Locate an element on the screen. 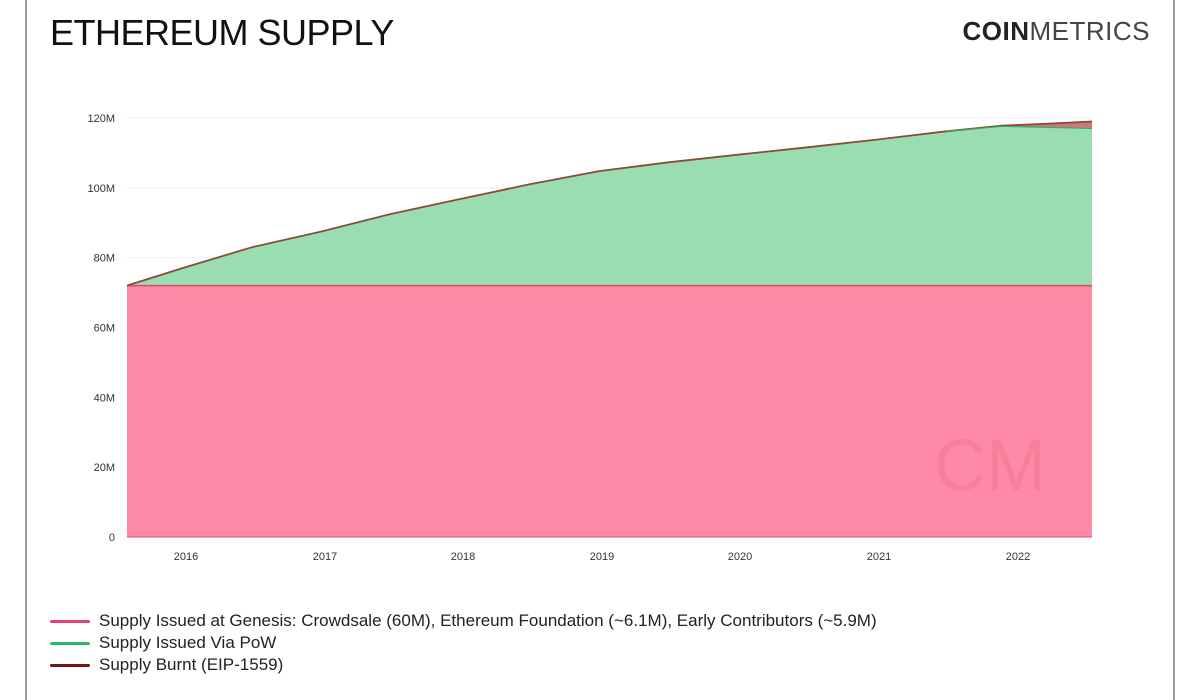 The width and height of the screenshot is (1200, 700). x-tick-label-2020: 2020 is located at coordinates (740, 557).